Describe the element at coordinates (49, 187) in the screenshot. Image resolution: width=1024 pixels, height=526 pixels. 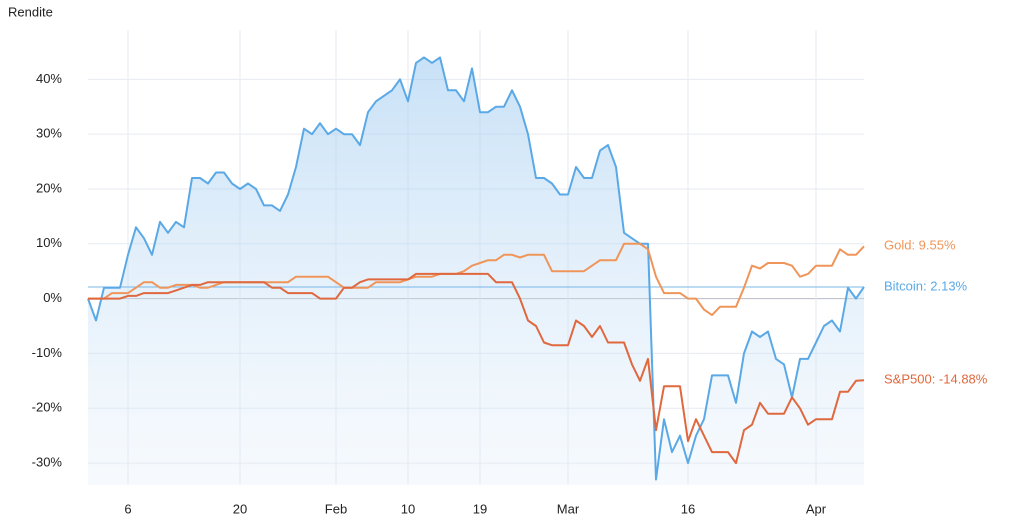
I see `y-tick-label: 20%` at that location.